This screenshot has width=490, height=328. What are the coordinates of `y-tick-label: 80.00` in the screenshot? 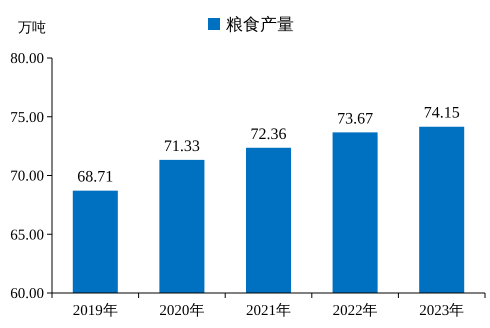 It's located at (27, 59).